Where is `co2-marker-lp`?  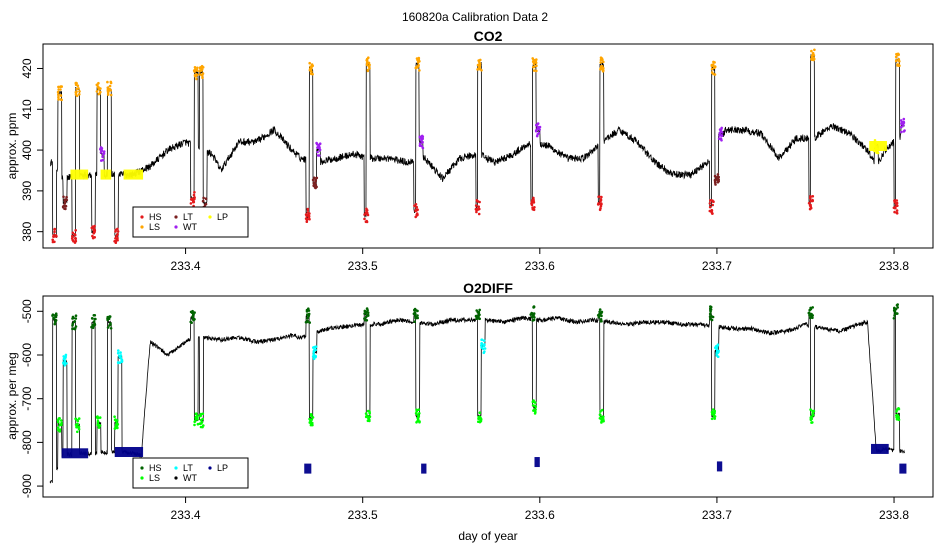 co2-marker-lp is located at coordinates (876, 147).